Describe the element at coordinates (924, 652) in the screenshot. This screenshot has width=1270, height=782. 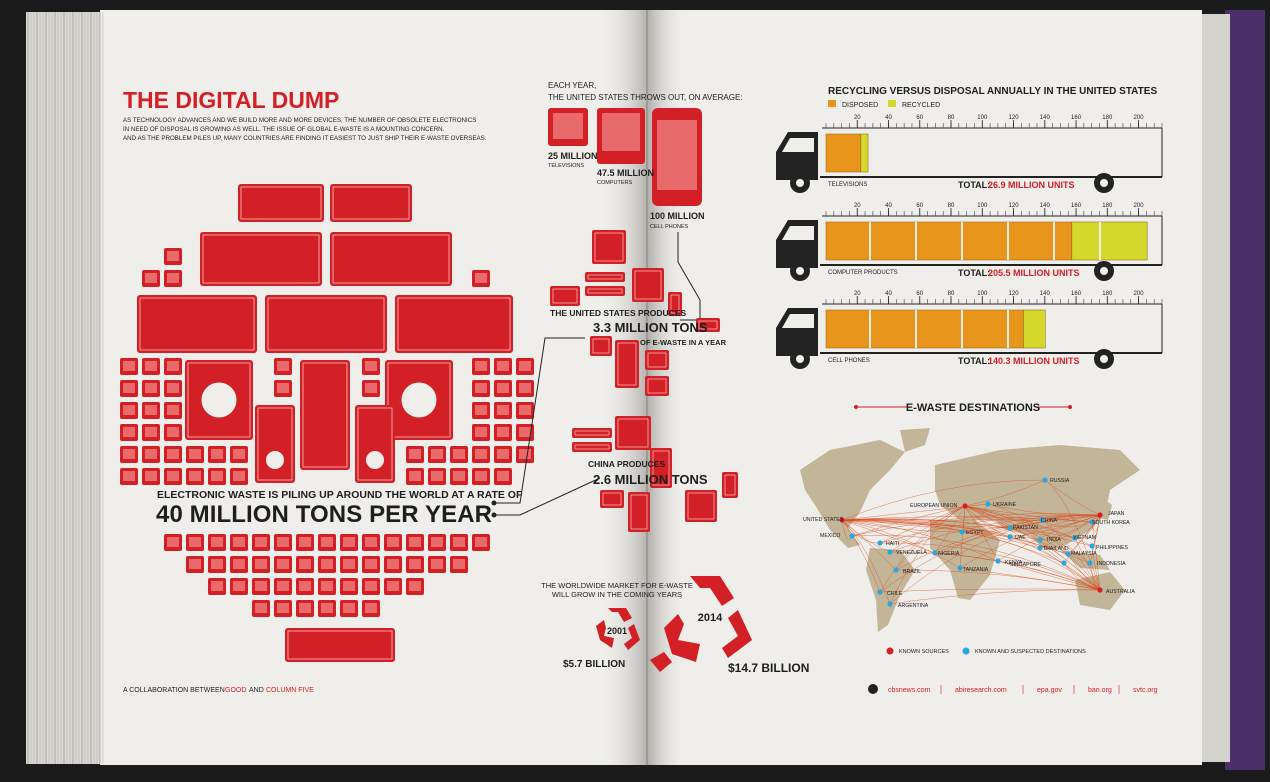
I see `legend-label: KNOWN SOURCES` at that location.